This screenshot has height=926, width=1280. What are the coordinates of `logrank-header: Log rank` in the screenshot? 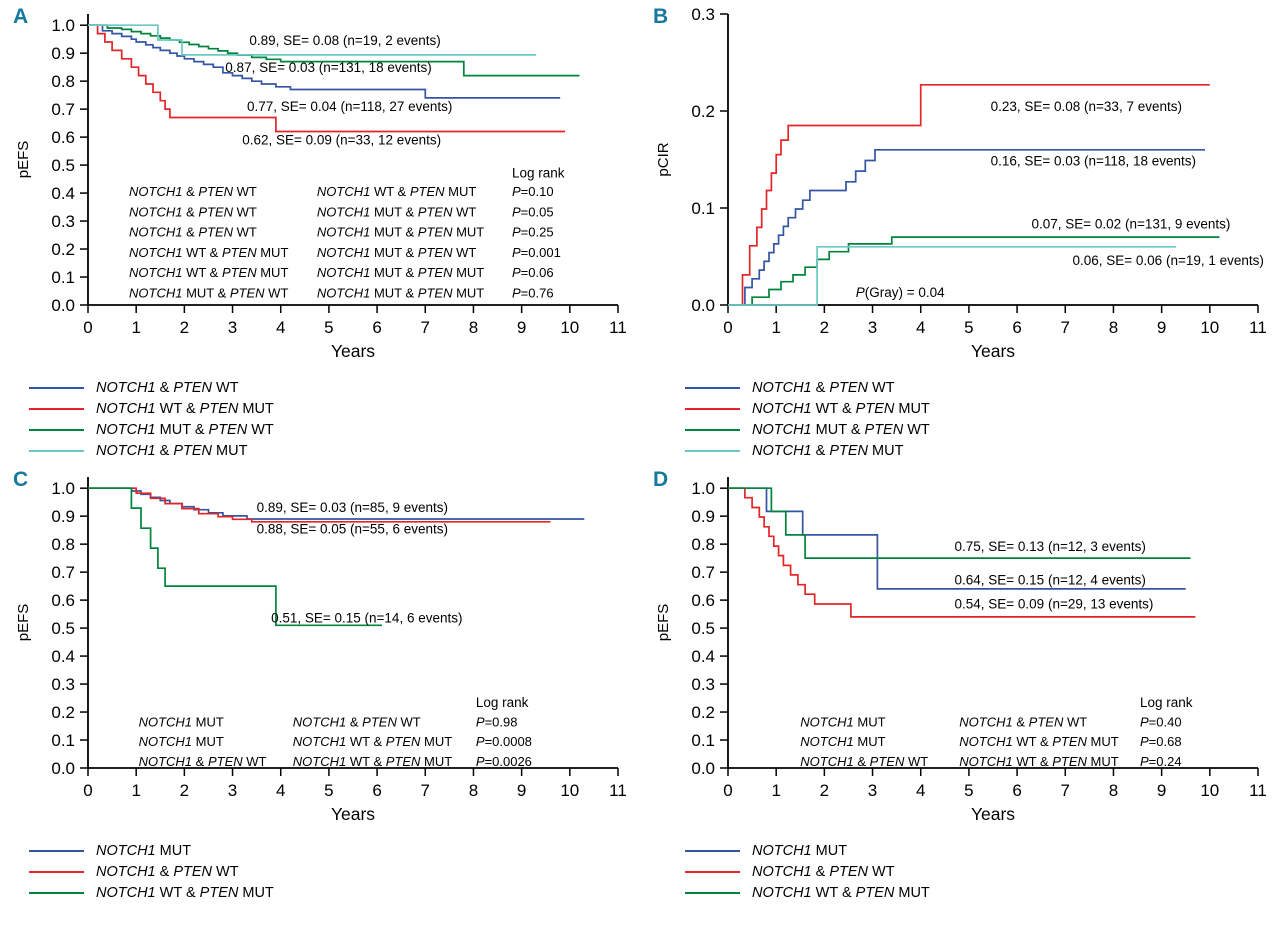 It's located at (538, 173).